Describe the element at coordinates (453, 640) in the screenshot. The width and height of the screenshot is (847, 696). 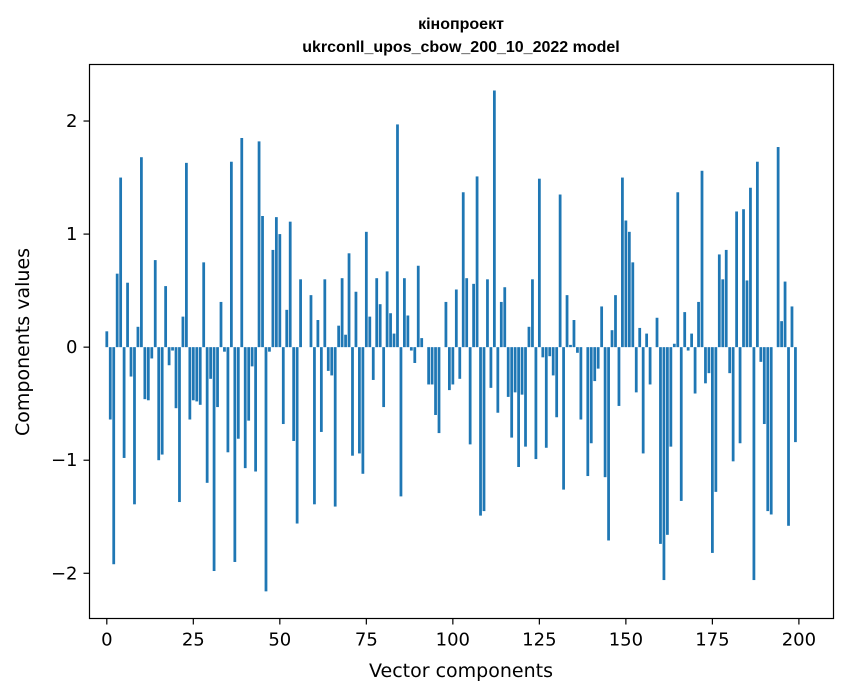
I see `x-tick-label: 100` at that location.